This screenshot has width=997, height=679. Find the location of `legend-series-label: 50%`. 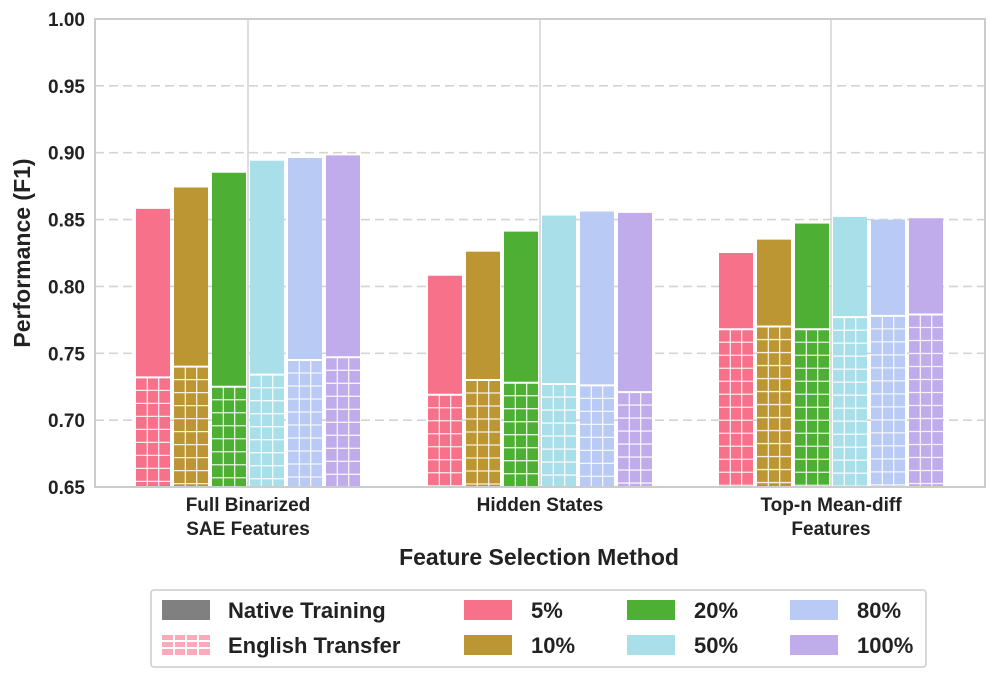

legend-series-label: 50% is located at coordinates (716, 645).